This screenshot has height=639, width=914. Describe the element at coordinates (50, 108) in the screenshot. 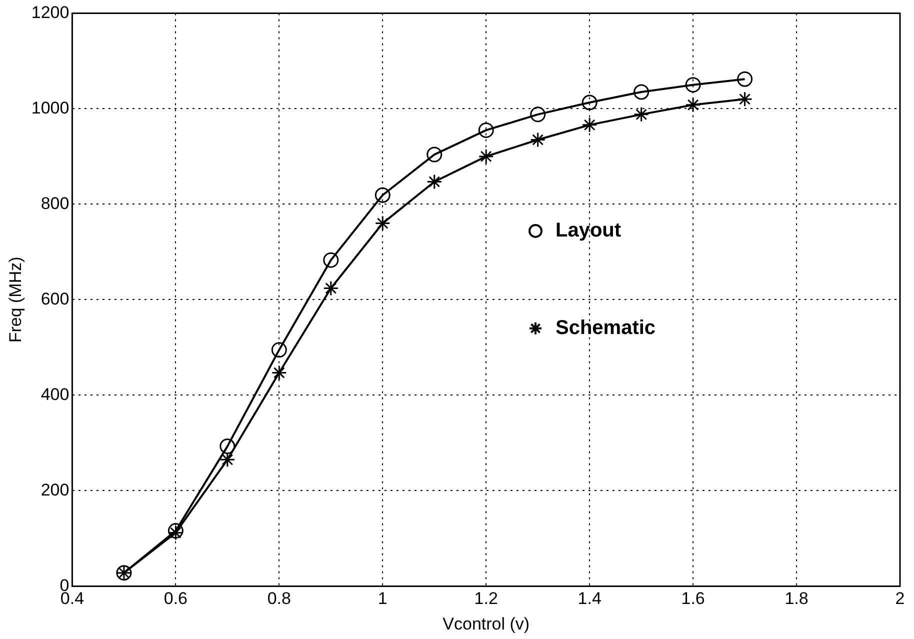

I see `y-tick-label: 1000` at that location.